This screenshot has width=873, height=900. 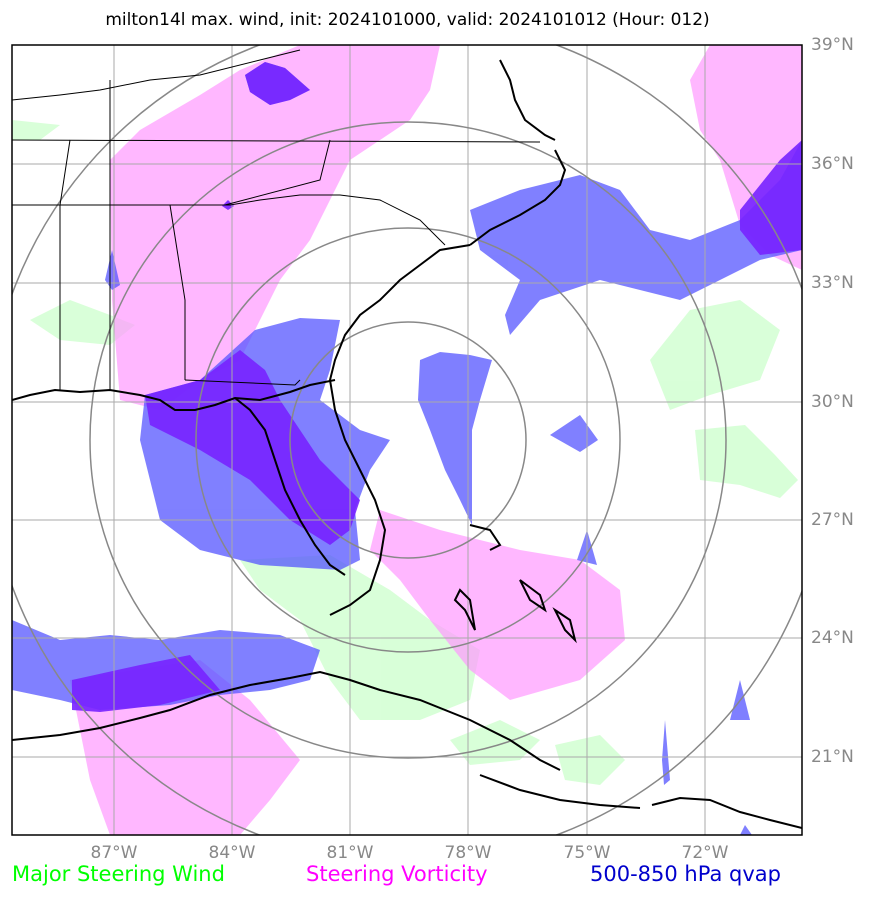 What do you see at coordinates (468, 853) in the screenshot?
I see `lon-label-78w: 78°W` at bounding box center [468, 853].